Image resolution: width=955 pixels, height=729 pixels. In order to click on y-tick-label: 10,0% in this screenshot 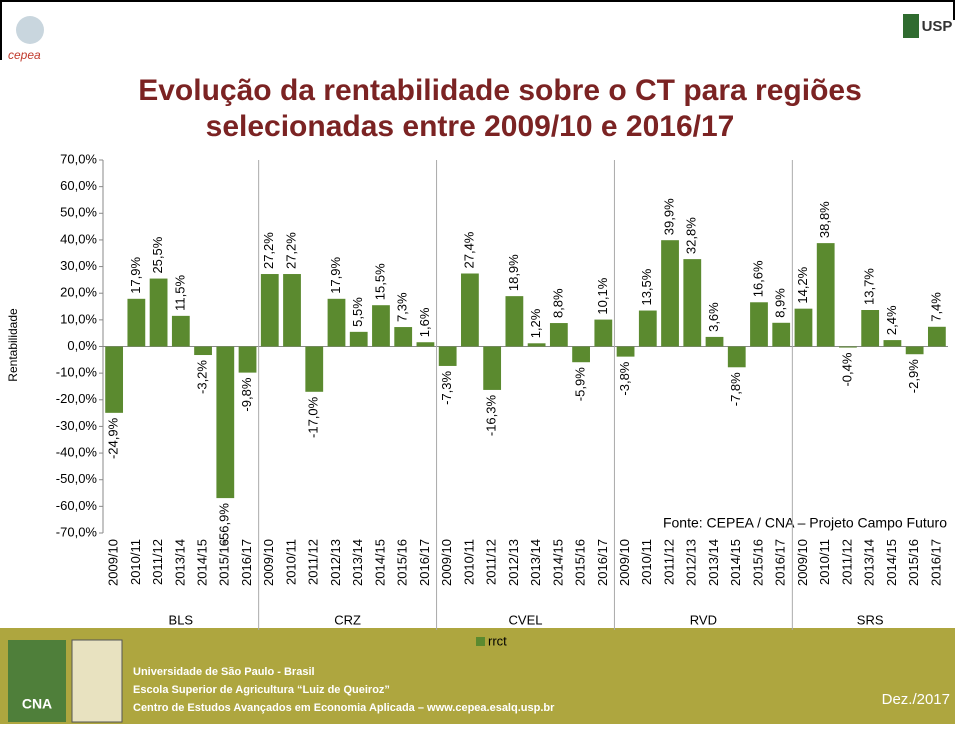, I will do `click(78, 318)`.